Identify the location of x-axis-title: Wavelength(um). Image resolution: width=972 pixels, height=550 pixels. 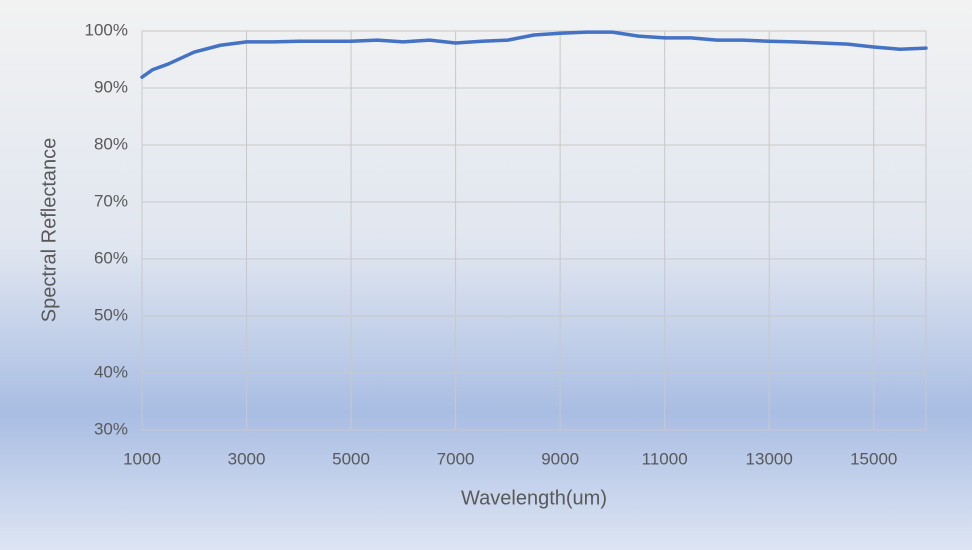
(534, 498).